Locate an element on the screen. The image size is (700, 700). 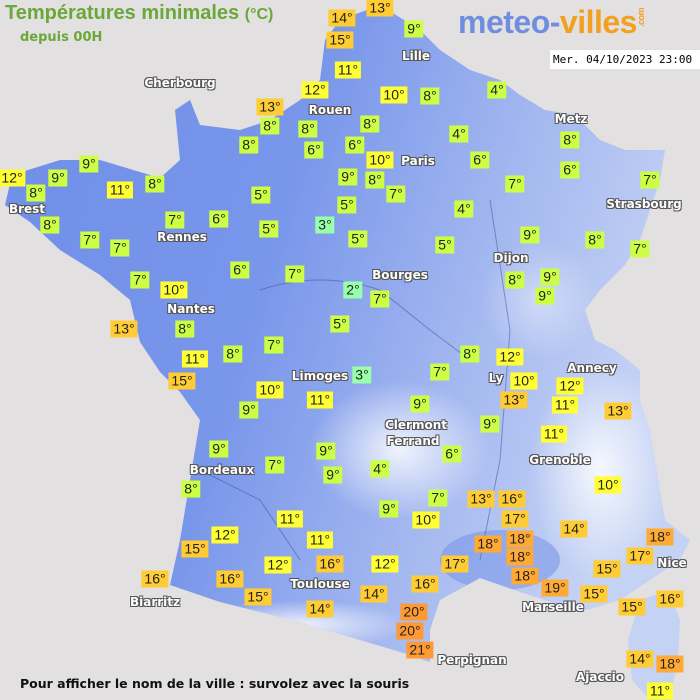
meteo-villes-logo: meteo-villes.com is located at coordinates (552, 22).